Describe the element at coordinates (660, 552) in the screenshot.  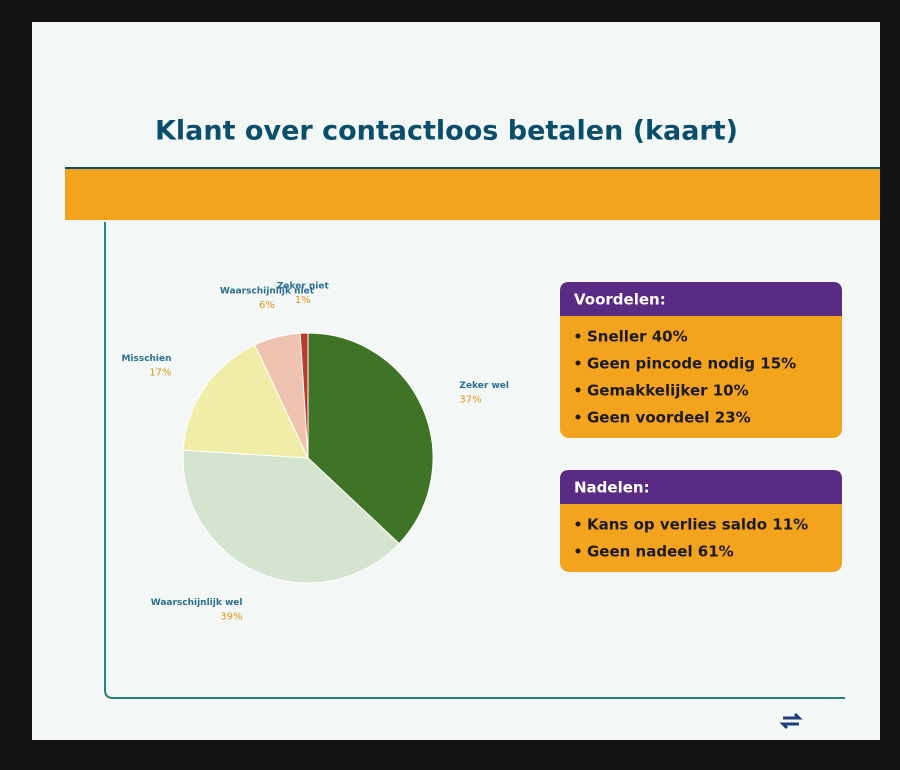
I see `panel-item: Geen nadeel 61%` at that location.